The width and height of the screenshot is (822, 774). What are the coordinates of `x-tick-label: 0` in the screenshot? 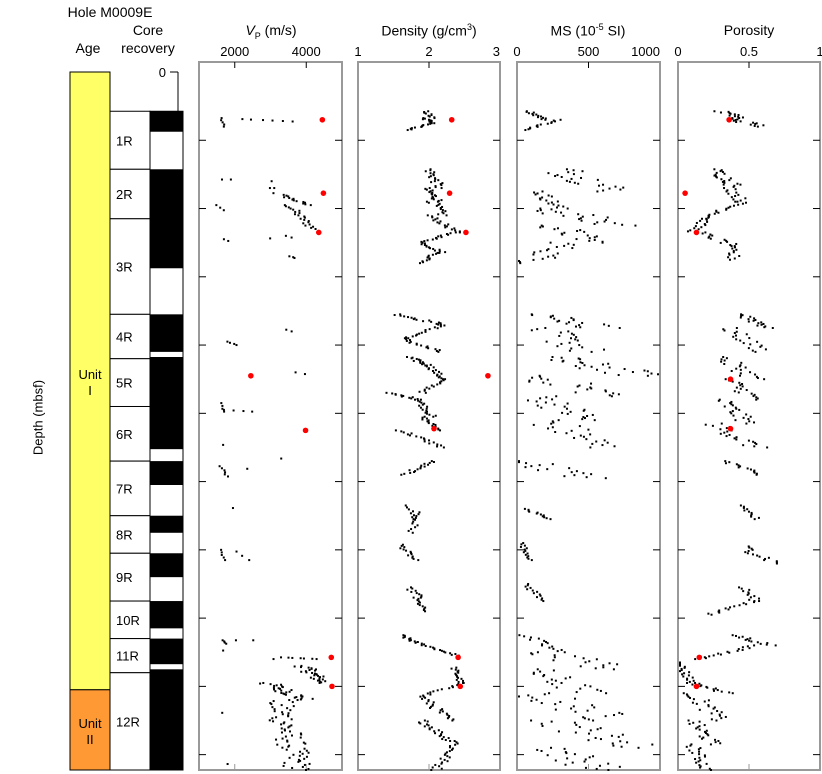 It's located at (677, 51).